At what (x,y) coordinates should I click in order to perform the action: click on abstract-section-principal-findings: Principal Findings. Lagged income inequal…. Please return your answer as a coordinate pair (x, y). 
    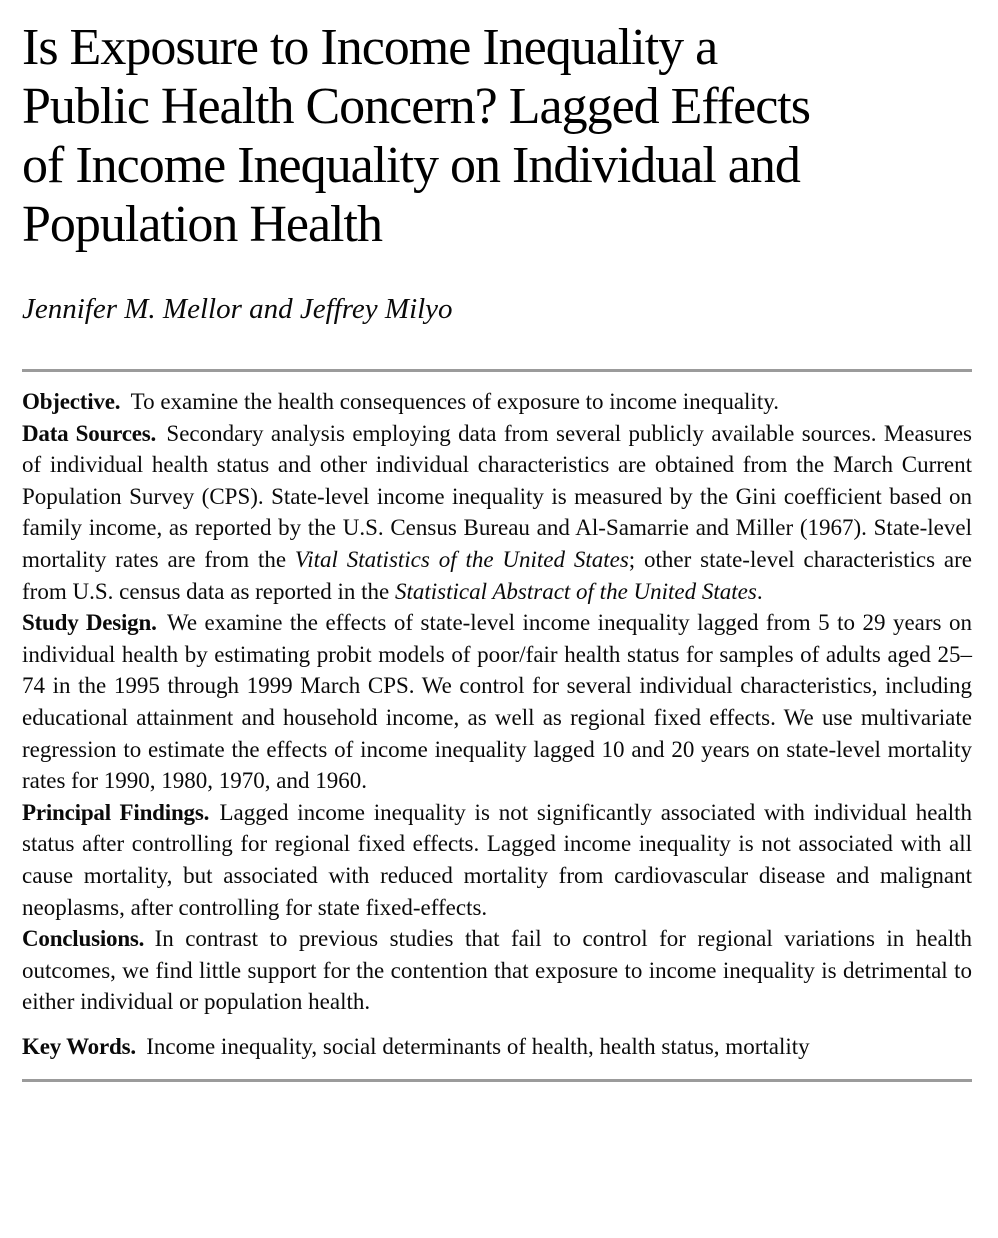
    Looking at the image, I should click on (497, 860).